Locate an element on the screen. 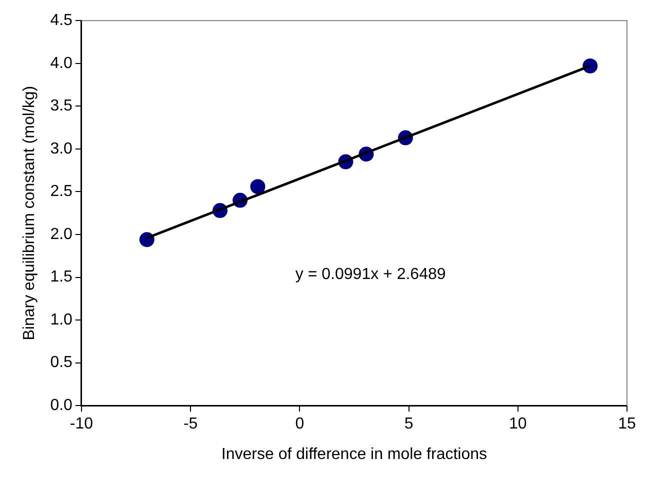 The image size is (649, 484). y-tick-label: 4.0 is located at coordinates (61, 63).